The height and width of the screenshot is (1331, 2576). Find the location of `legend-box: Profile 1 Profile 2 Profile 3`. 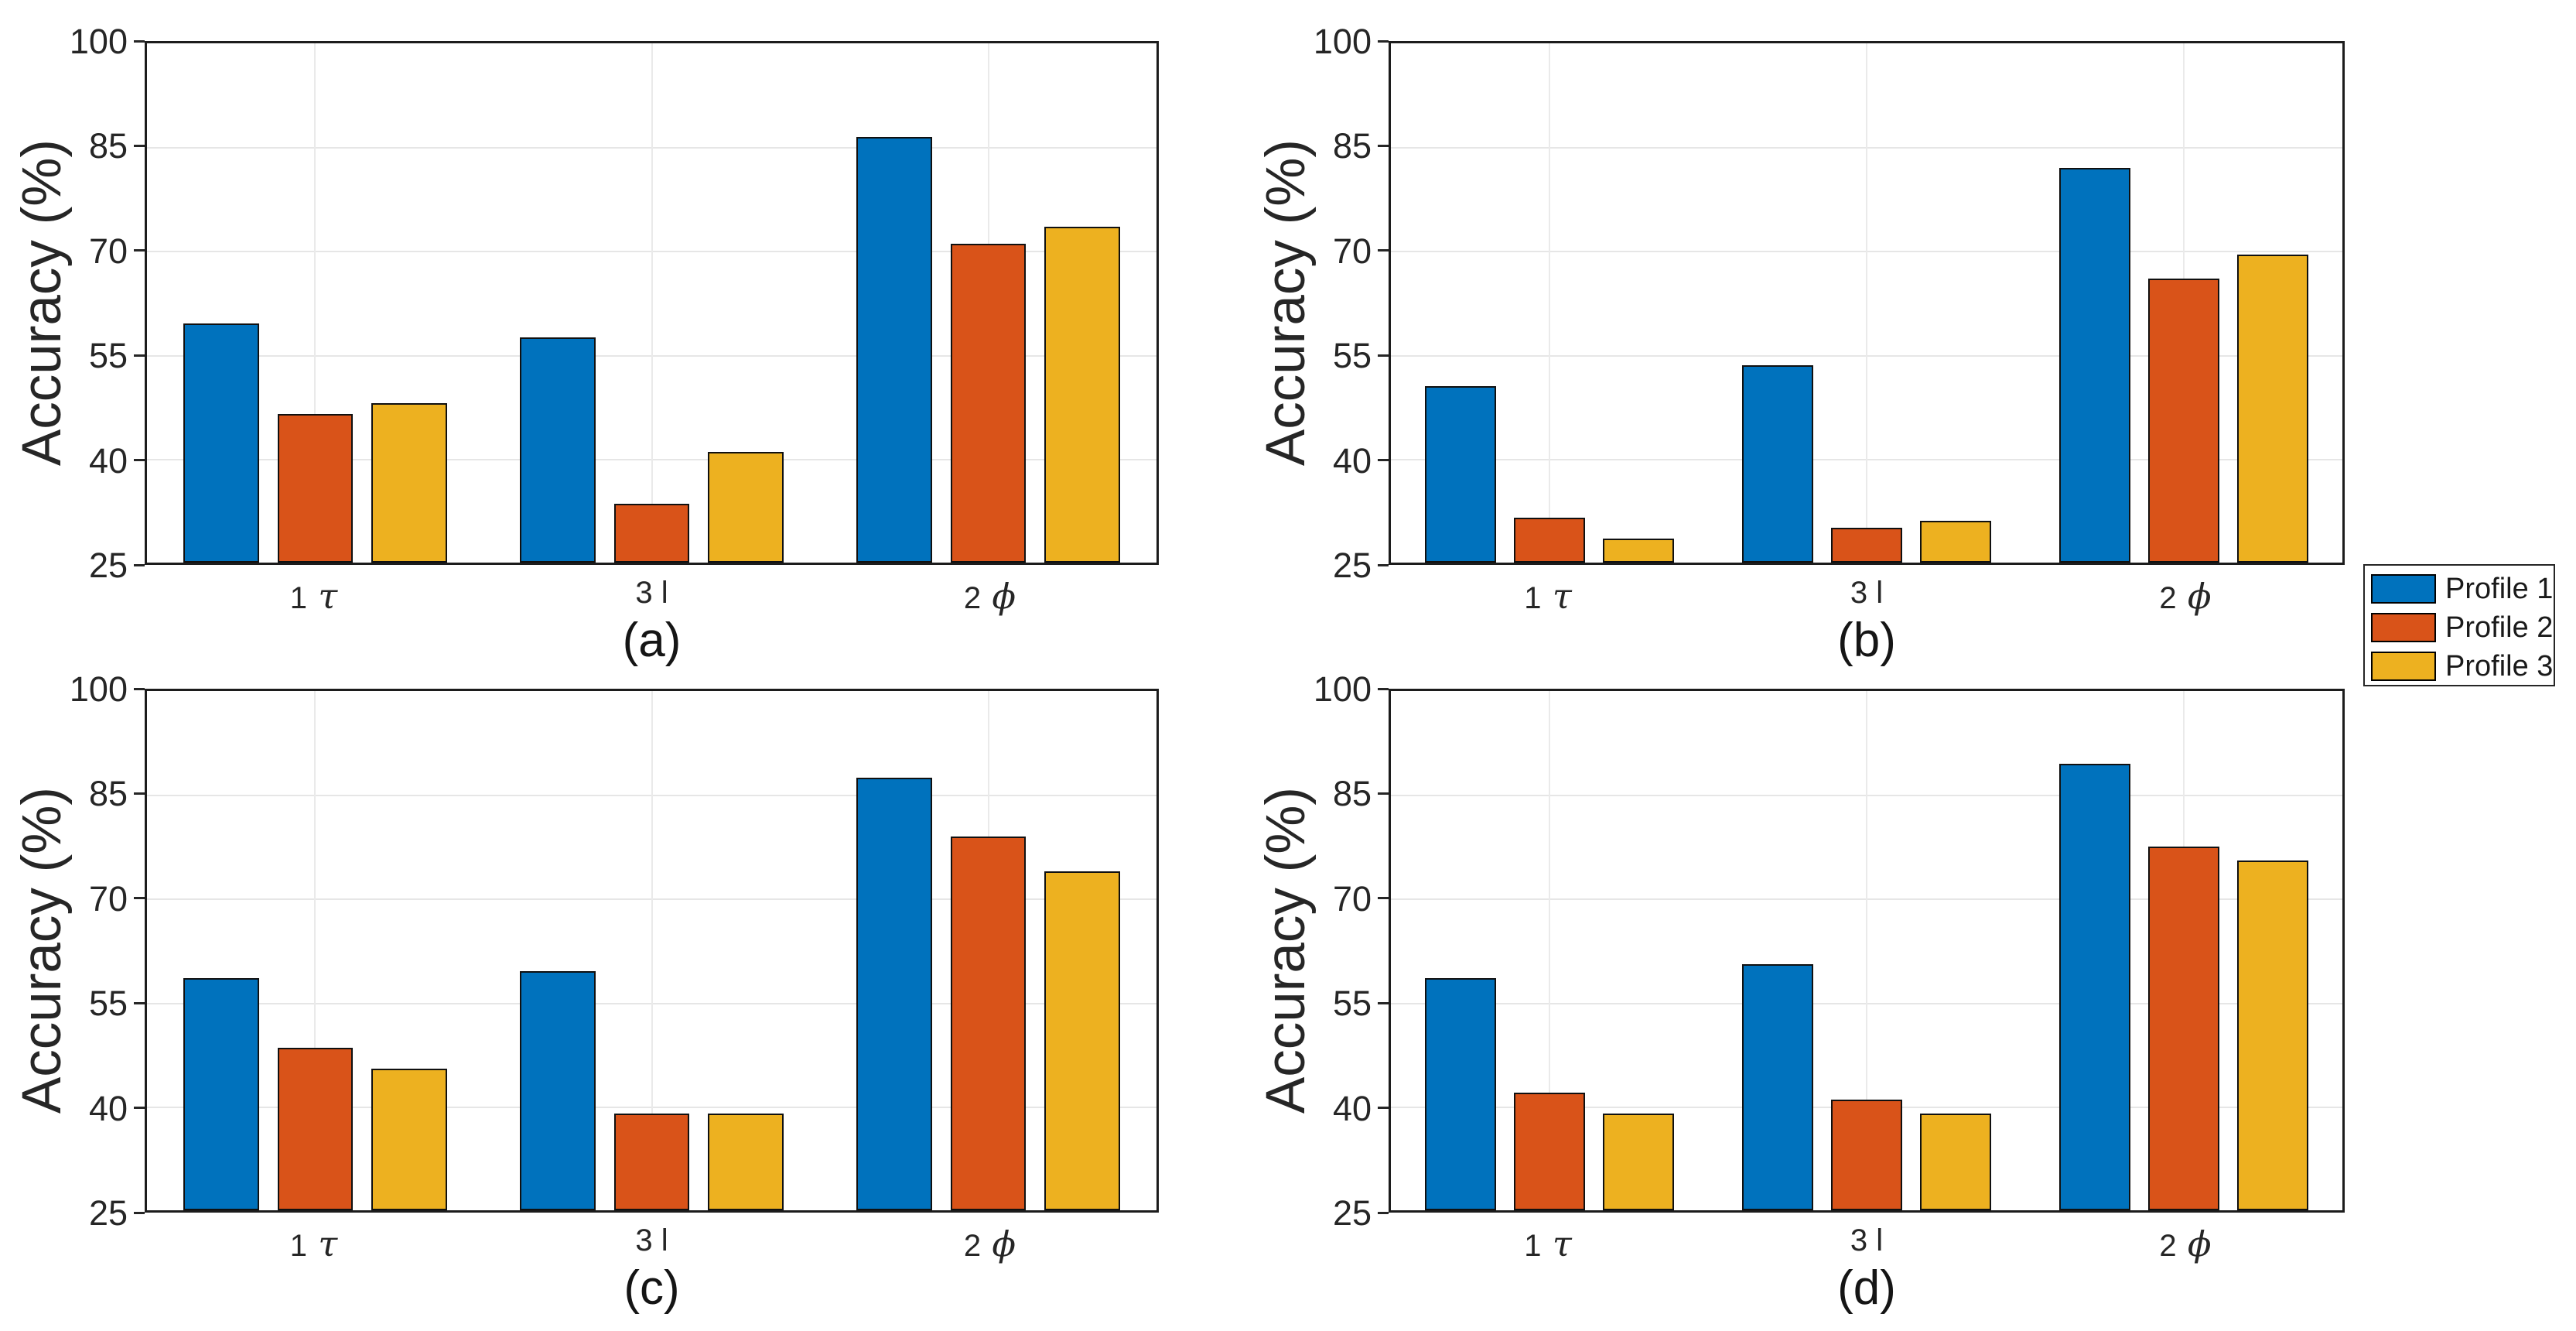

legend-box: Profile 1 Profile 2 Profile 3 is located at coordinates (2459, 625).